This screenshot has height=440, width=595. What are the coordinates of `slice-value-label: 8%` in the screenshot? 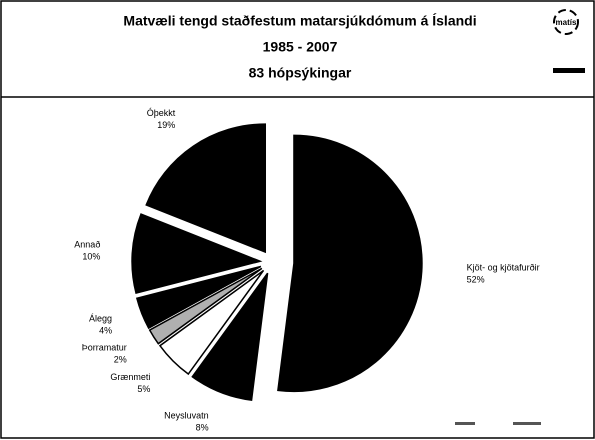 It's located at (202, 427).